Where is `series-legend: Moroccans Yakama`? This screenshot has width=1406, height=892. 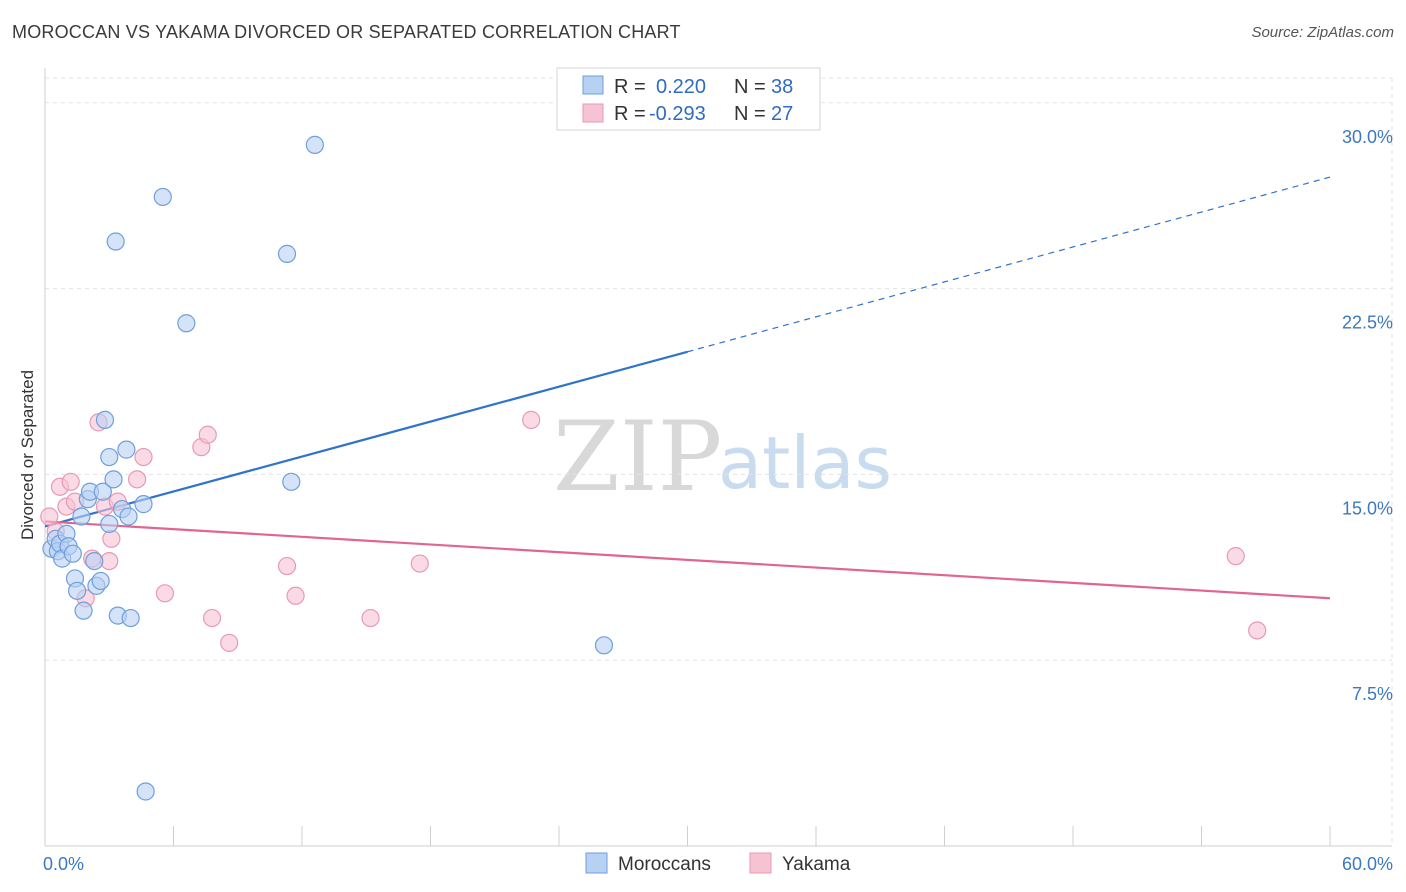 series-legend: Moroccans Yakama is located at coordinates (718, 863).